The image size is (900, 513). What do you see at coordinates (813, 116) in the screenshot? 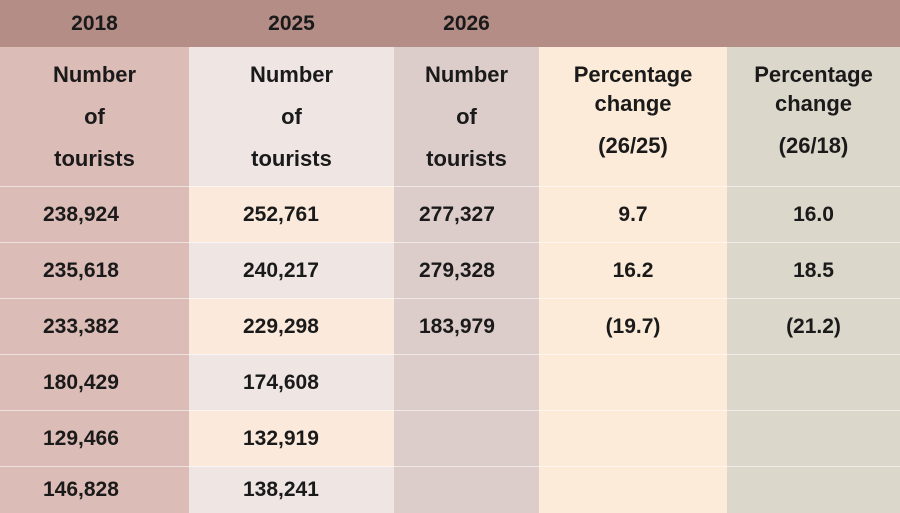
I see `col-header-pct-26-18: Percentage change (26/18)` at bounding box center [813, 116].